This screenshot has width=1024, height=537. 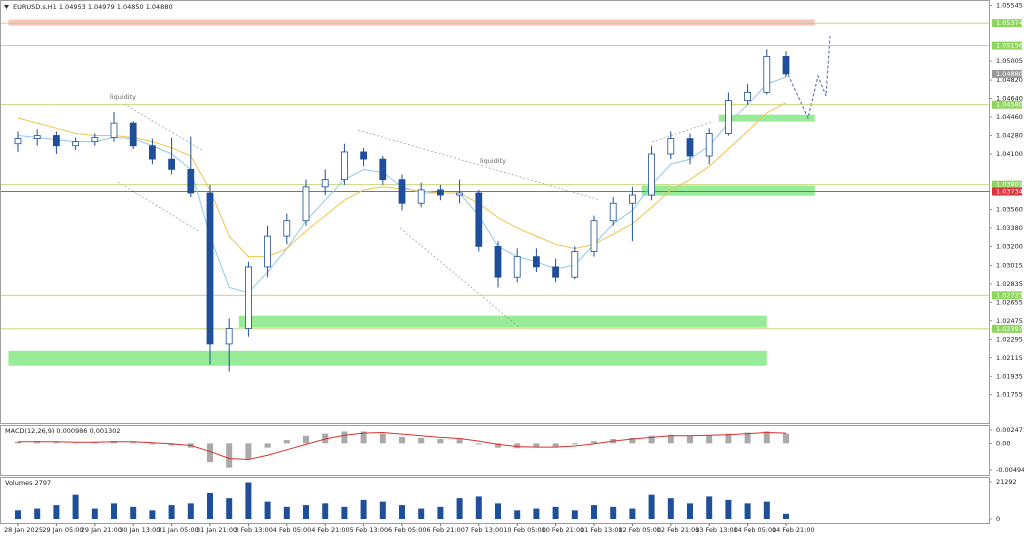 What do you see at coordinates (1010, 430) in the screenshot?
I see `y-tick-label: 0.002471` at bounding box center [1010, 430].